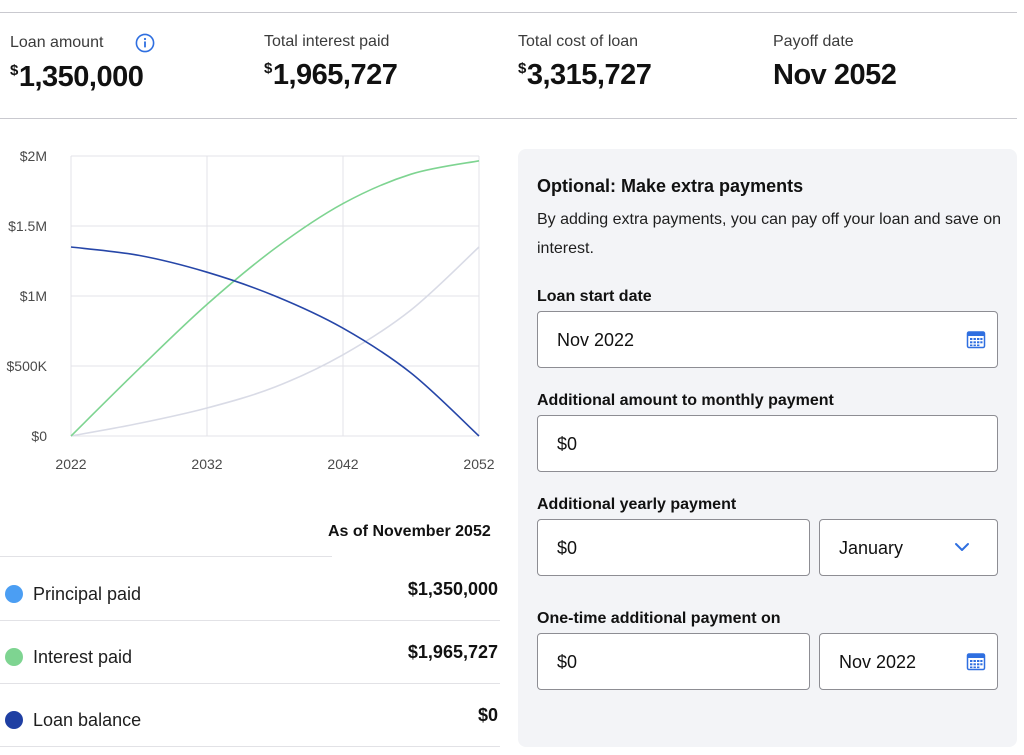  Describe the element at coordinates (39, 436) in the screenshot. I see `y-tick-label: $0` at that location.